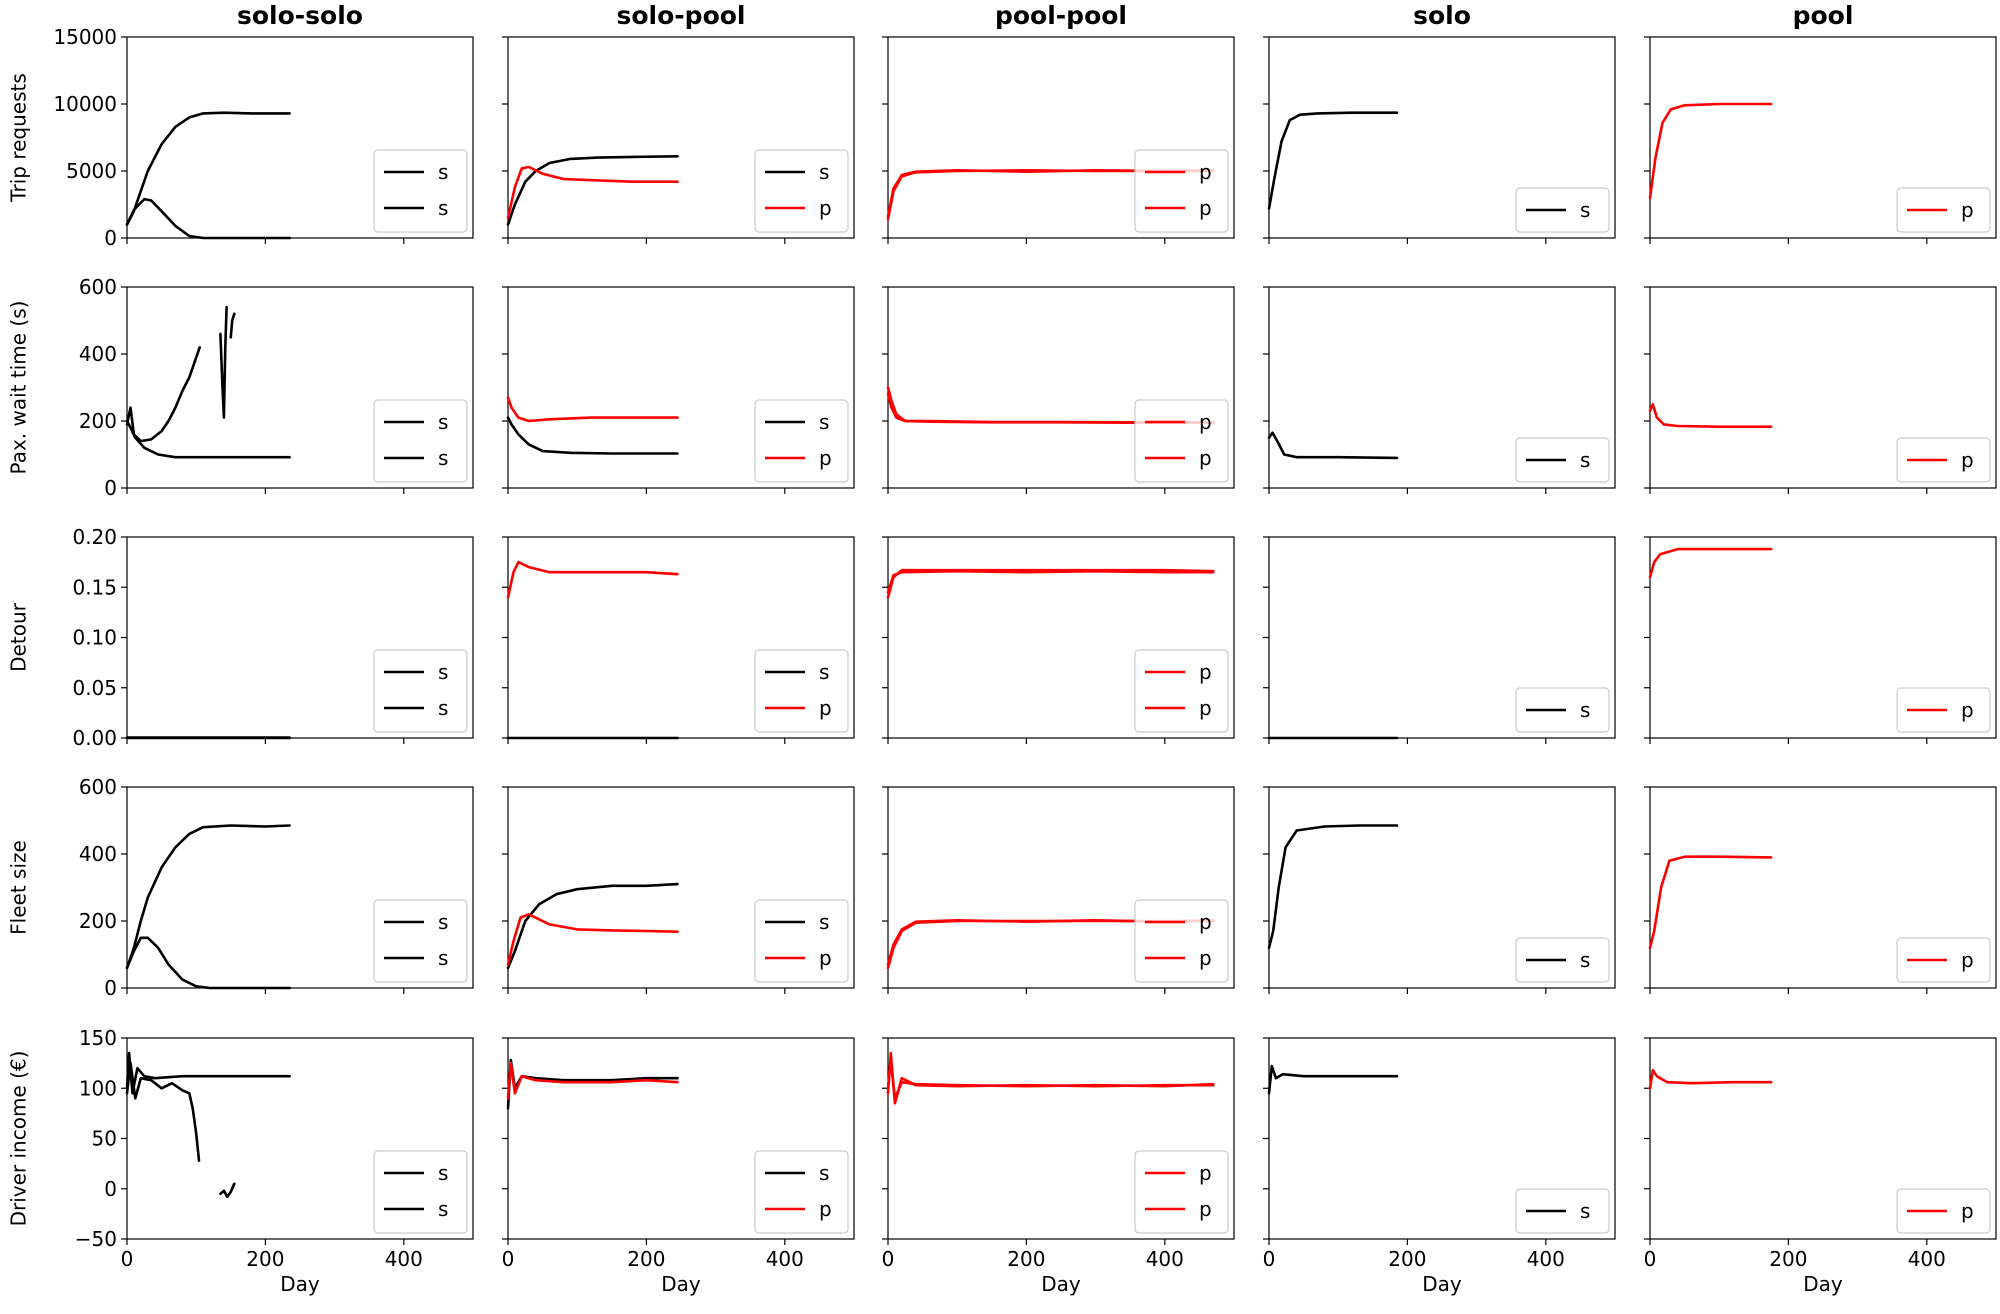  Describe the element at coordinates (592, 579) in the screenshot. I see `series-line-r2-c1-1-p` at that location.